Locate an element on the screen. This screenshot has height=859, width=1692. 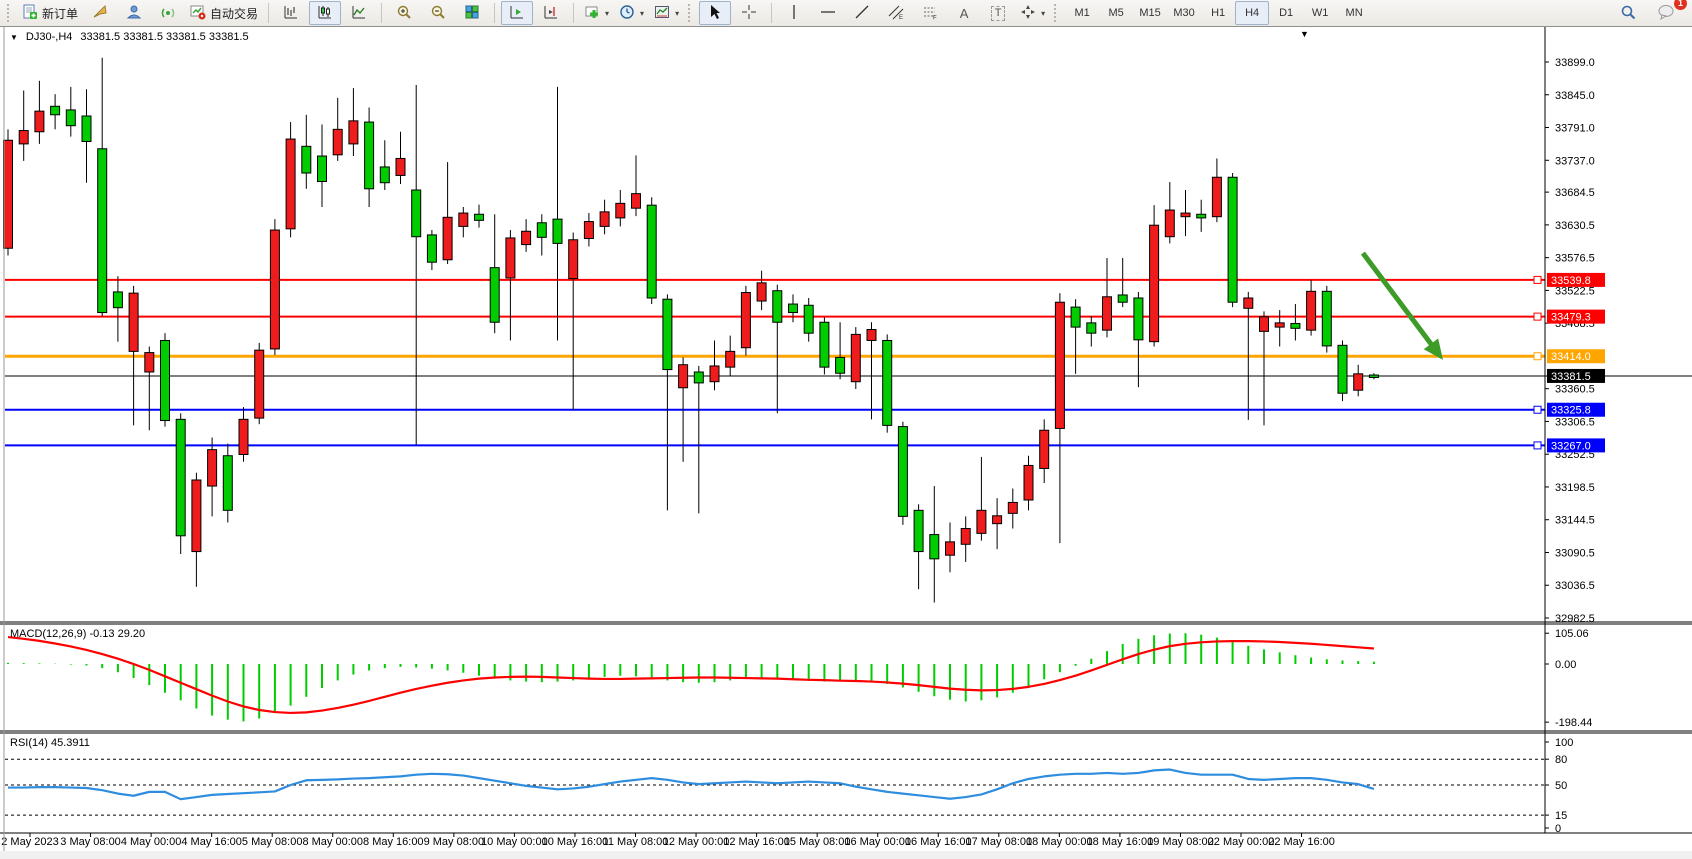
candlestick-chart-button is located at coordinates (325, 13).